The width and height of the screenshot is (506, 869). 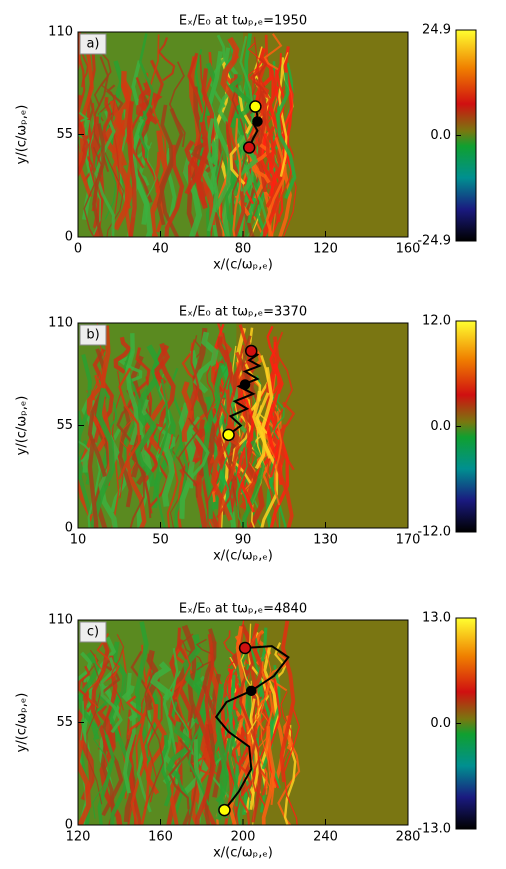 I want to click on colorbar-tick-label: 12.0, so click(x=436, y=321).